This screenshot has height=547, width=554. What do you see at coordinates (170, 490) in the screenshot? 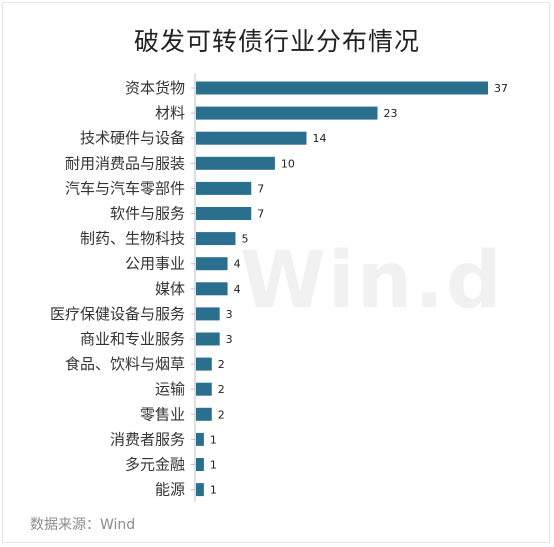
I see `category-label: 能源` at bounding box center [170, 490].